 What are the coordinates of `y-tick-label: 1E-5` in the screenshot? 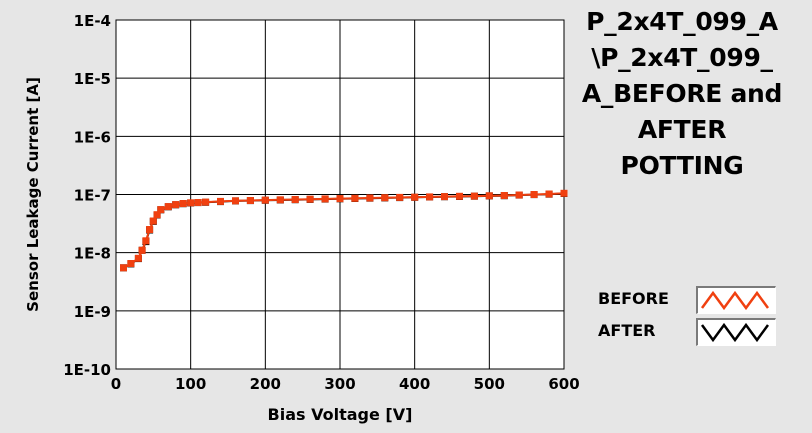 It's located at (92, 79).